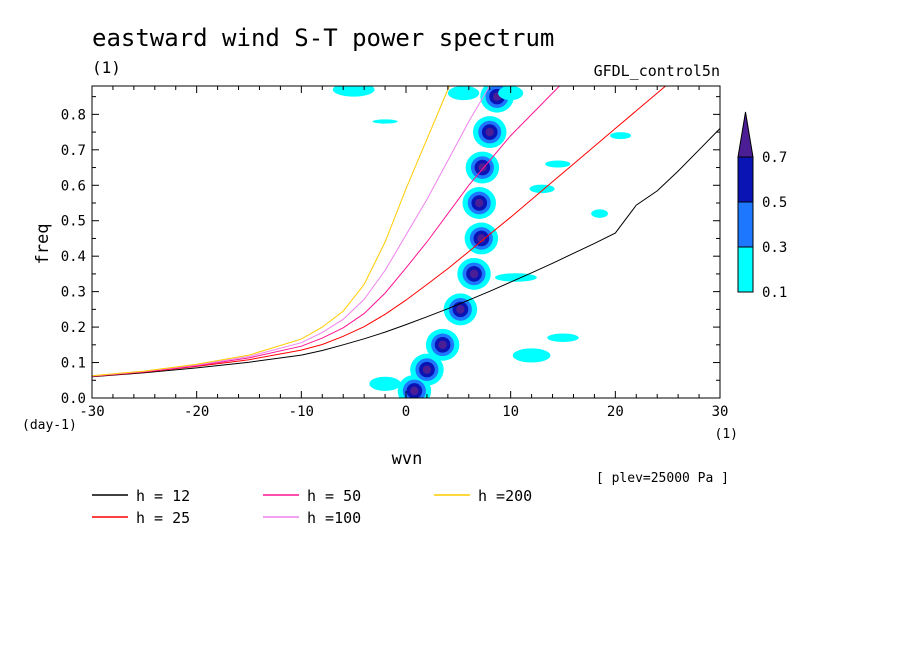  I want to click on legend-label: h = 50, so click(334, 496).